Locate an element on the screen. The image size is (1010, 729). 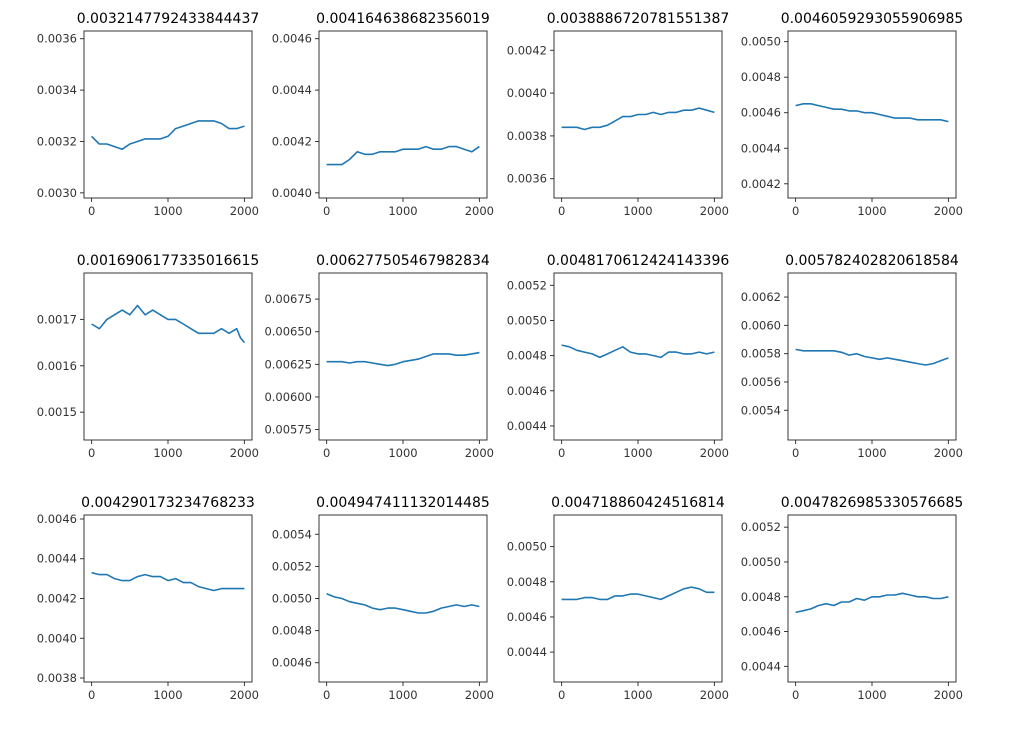
y-tick-label: 0.00600 is located at coordinates (288, 397).